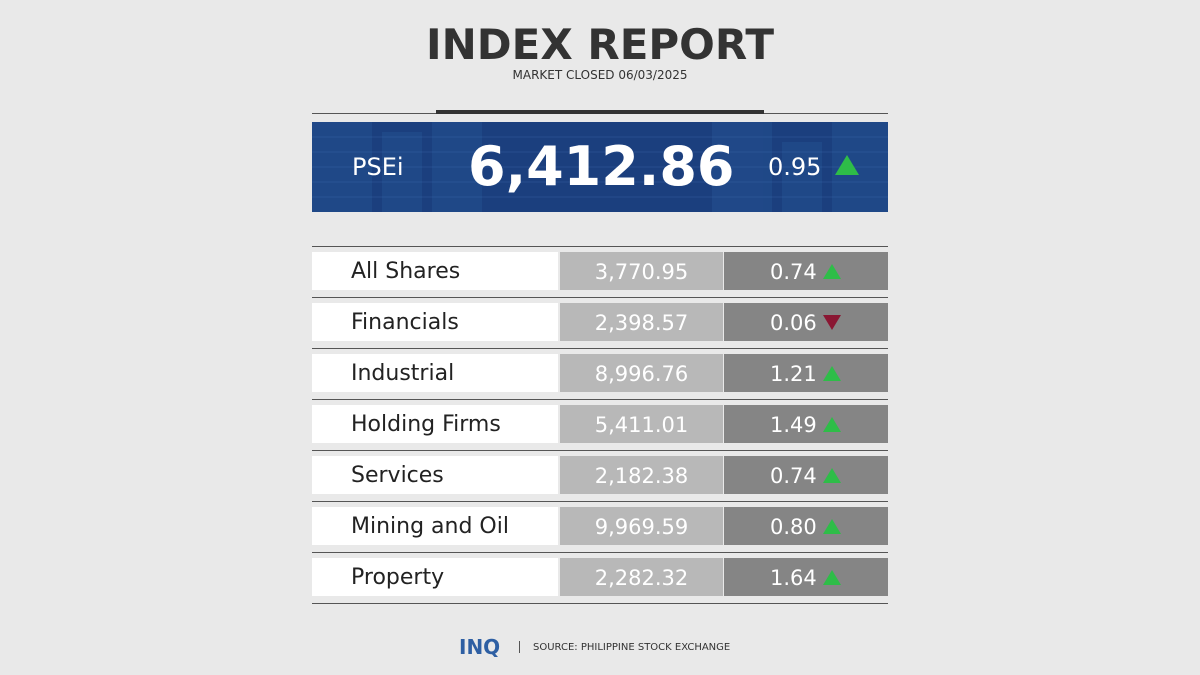 This screenshot has width=1200, height=675. I want to click on sector-name-cell: Industrial, so click(435, 373).